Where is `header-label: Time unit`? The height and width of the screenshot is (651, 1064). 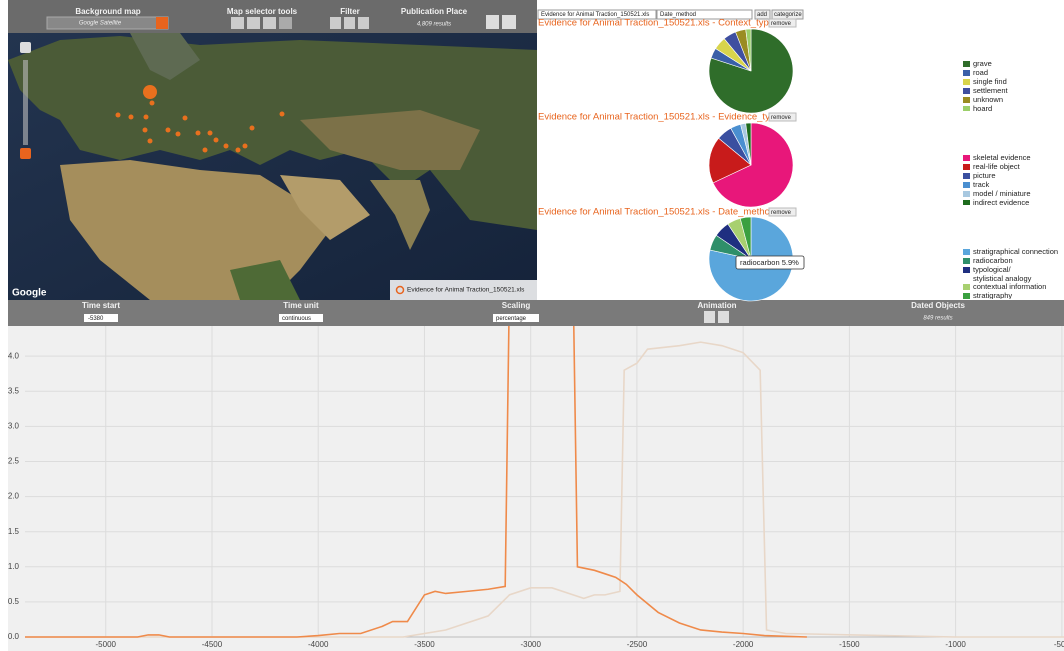 header-label: Time unit is located at coordinates (301, 305).